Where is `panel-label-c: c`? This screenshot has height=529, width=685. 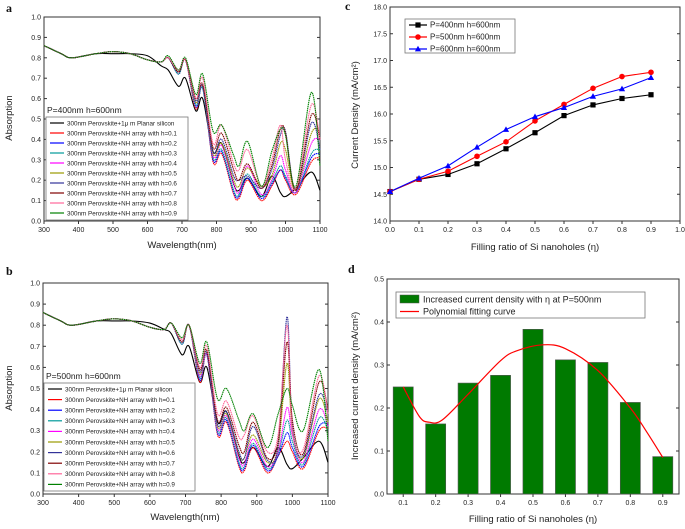 panel-label-c: c is located at coordinates (348, 6).